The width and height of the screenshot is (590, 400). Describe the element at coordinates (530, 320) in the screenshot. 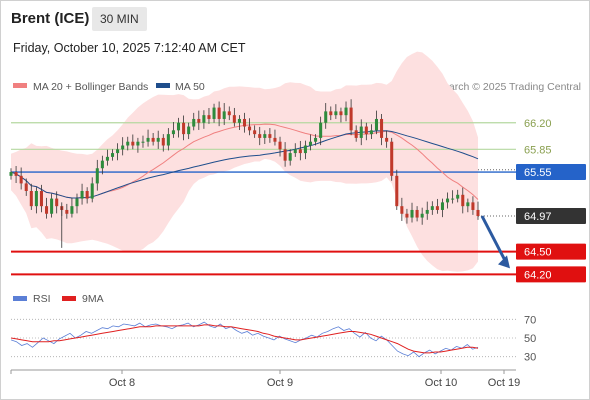

I see `rsi-tick-label-0: 70` at that location.